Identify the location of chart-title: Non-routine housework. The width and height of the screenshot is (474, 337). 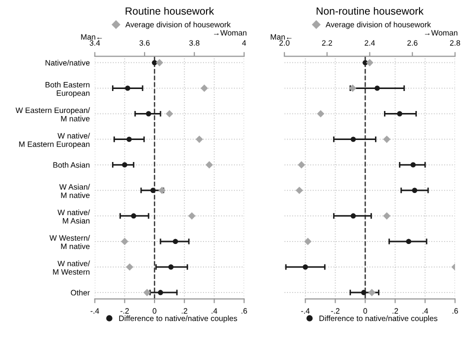
(370, 11).